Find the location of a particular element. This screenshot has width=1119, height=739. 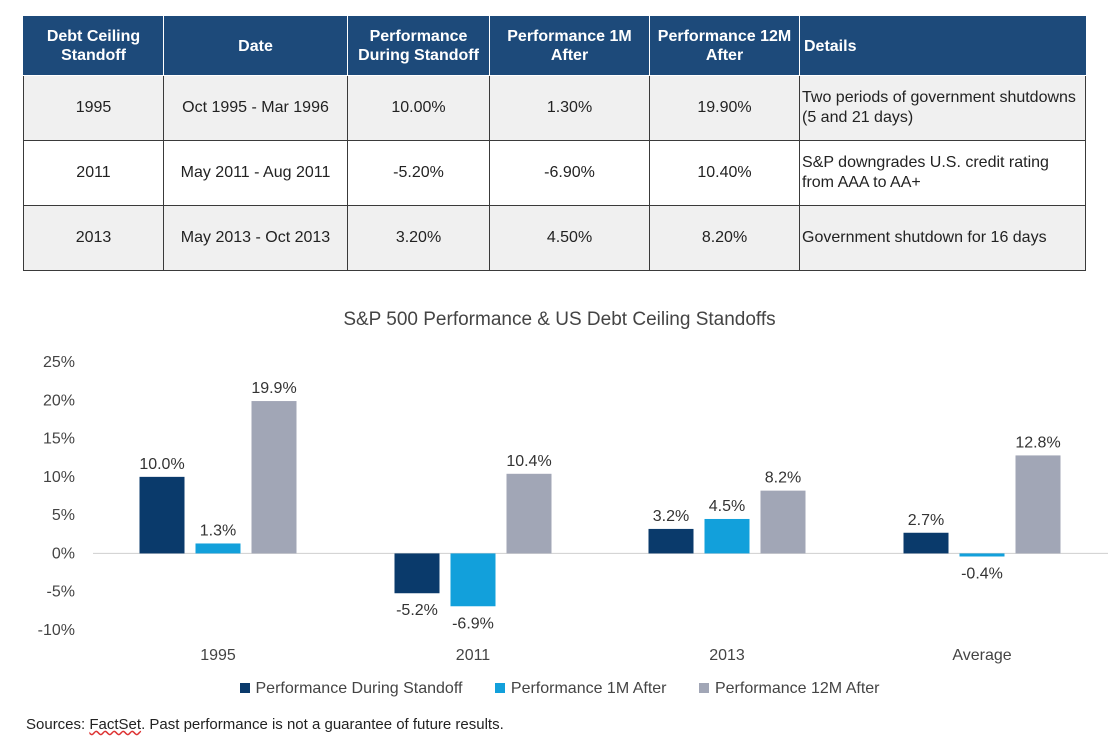

x-category-label: 2013 is located at coordinates (727, 655).